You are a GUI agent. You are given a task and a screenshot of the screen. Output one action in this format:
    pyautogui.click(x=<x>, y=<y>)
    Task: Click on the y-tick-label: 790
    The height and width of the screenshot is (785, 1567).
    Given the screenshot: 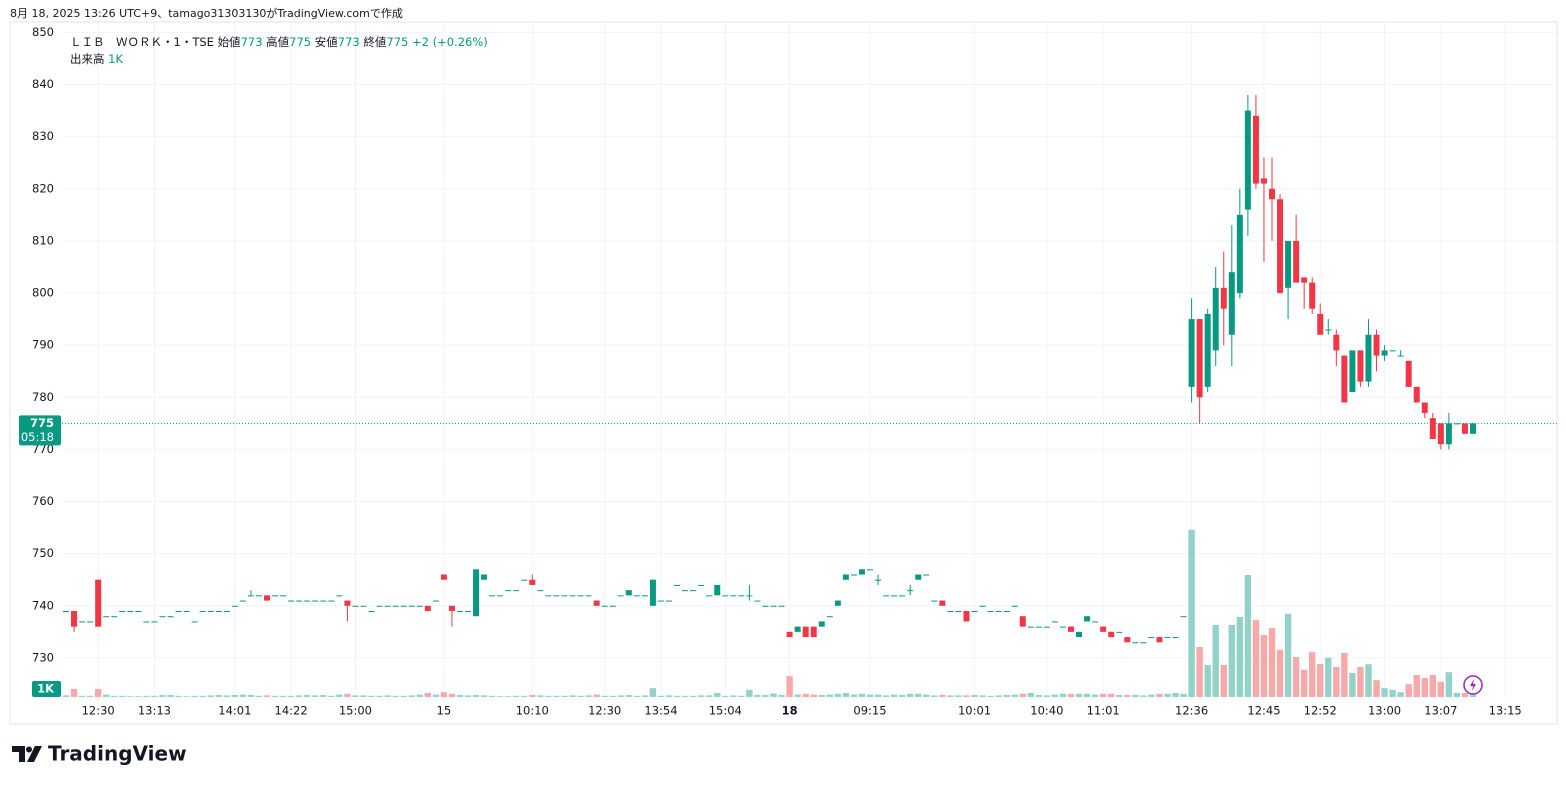 What is the action you would take?
    pyautogui.click(x=43, y=345)
    